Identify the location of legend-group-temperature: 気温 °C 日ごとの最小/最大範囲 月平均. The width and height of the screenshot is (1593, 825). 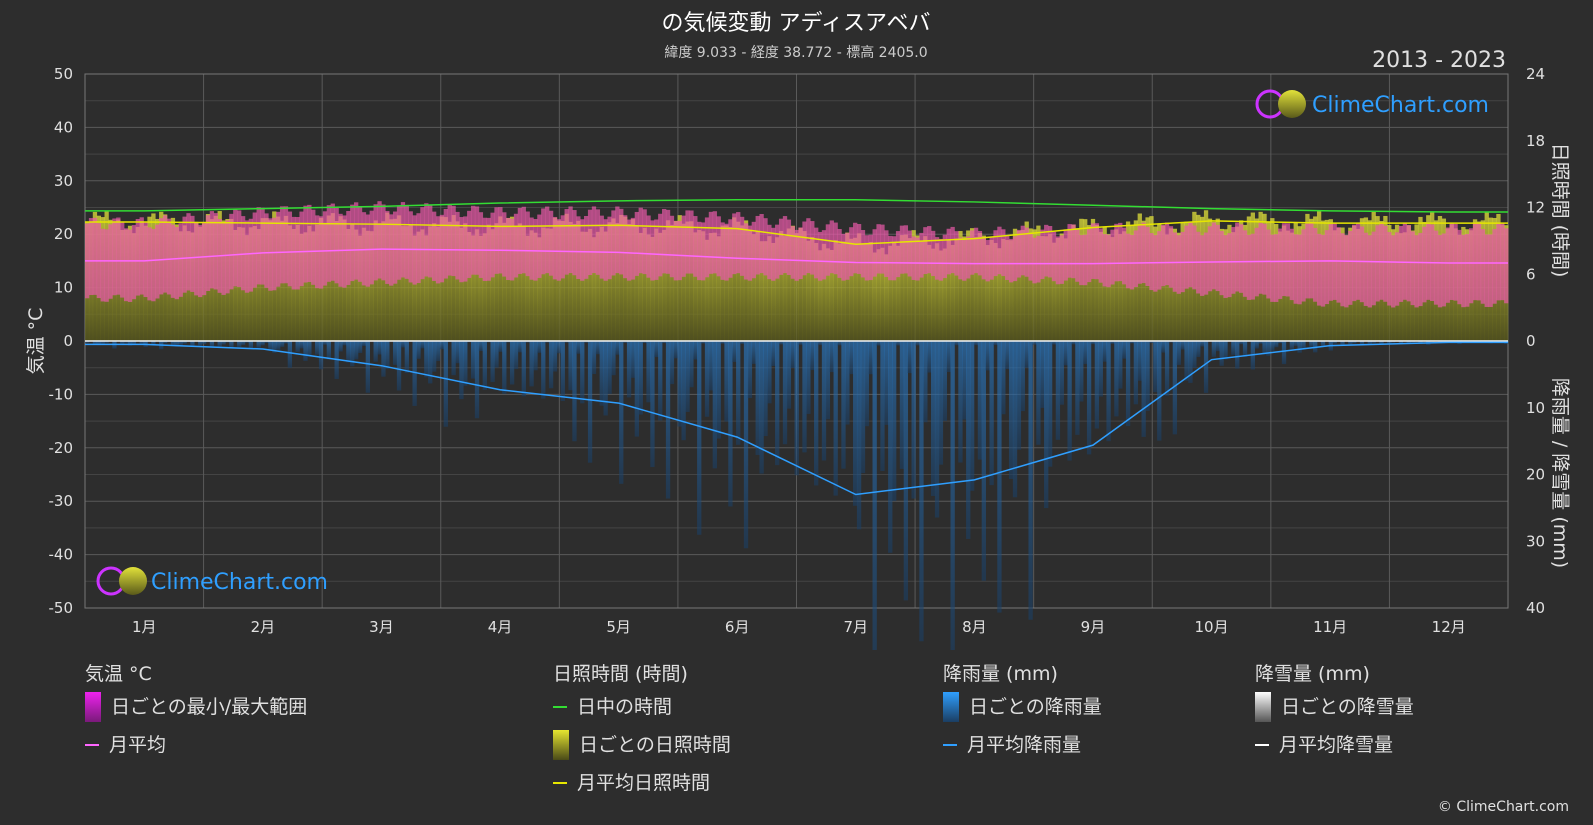
(196, 712).